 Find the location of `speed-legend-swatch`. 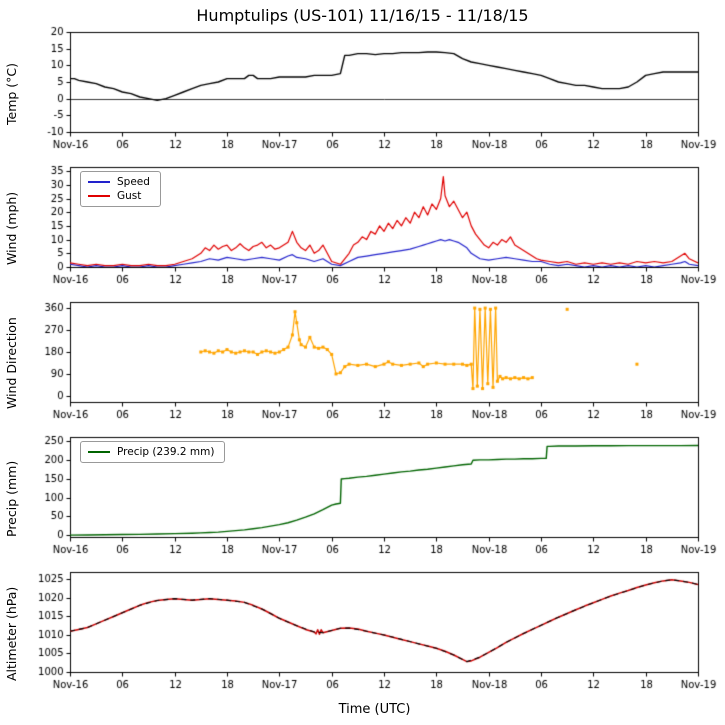

speed-legend-swatch is located at coordinates (99, 182).